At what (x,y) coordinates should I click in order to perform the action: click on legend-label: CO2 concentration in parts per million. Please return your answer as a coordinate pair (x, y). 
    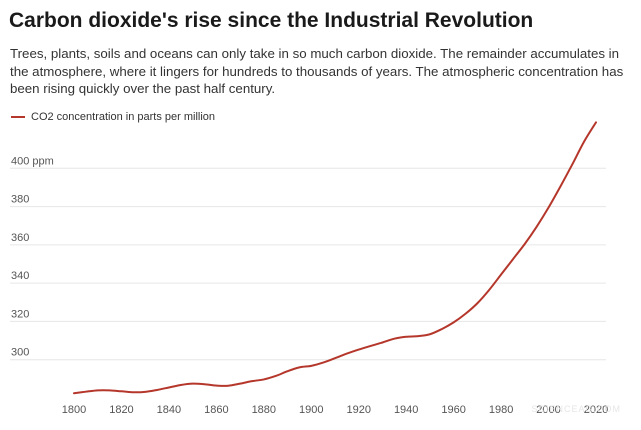
    Looking at the image, I should click on (123, 117).